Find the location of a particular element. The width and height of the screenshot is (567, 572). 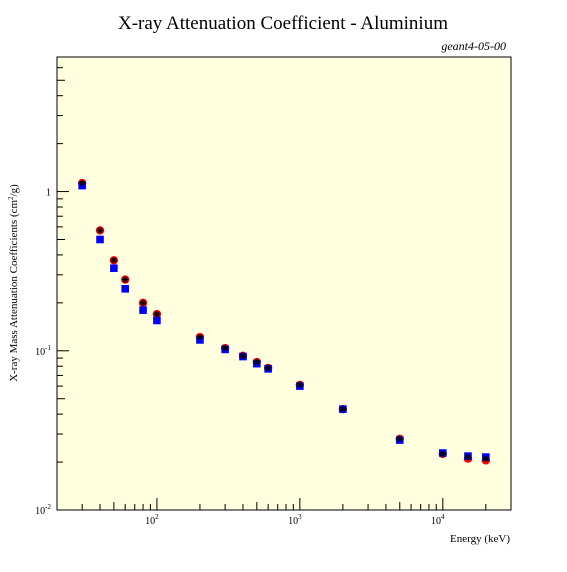

y-axis-title-superscript: 2 is located at coordinates (11, 198).